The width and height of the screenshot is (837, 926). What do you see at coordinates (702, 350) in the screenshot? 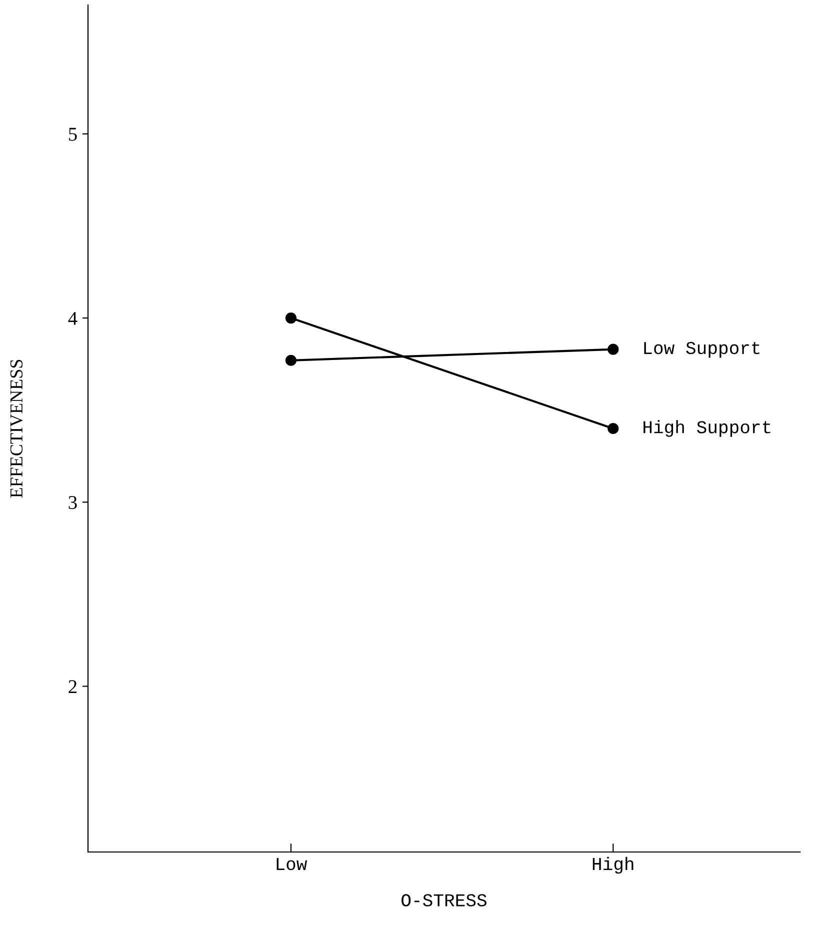
I see `series-label: Low Support` at bounding box center [702, 350].